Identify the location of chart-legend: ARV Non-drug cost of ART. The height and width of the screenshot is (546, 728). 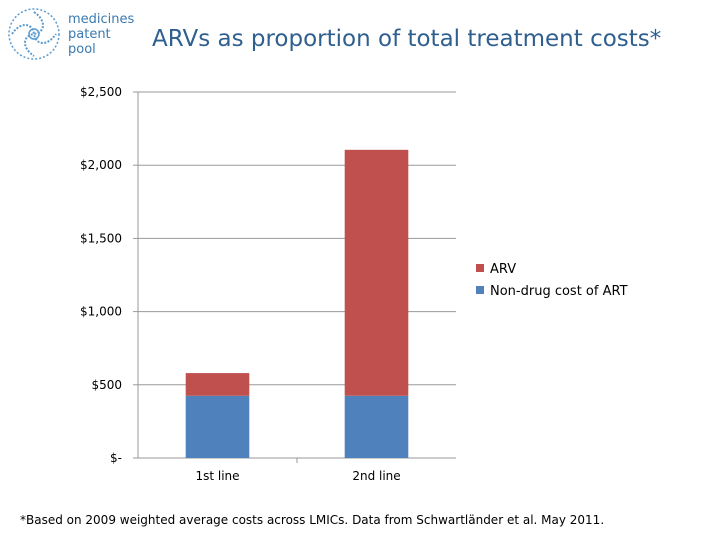
(552, 284).